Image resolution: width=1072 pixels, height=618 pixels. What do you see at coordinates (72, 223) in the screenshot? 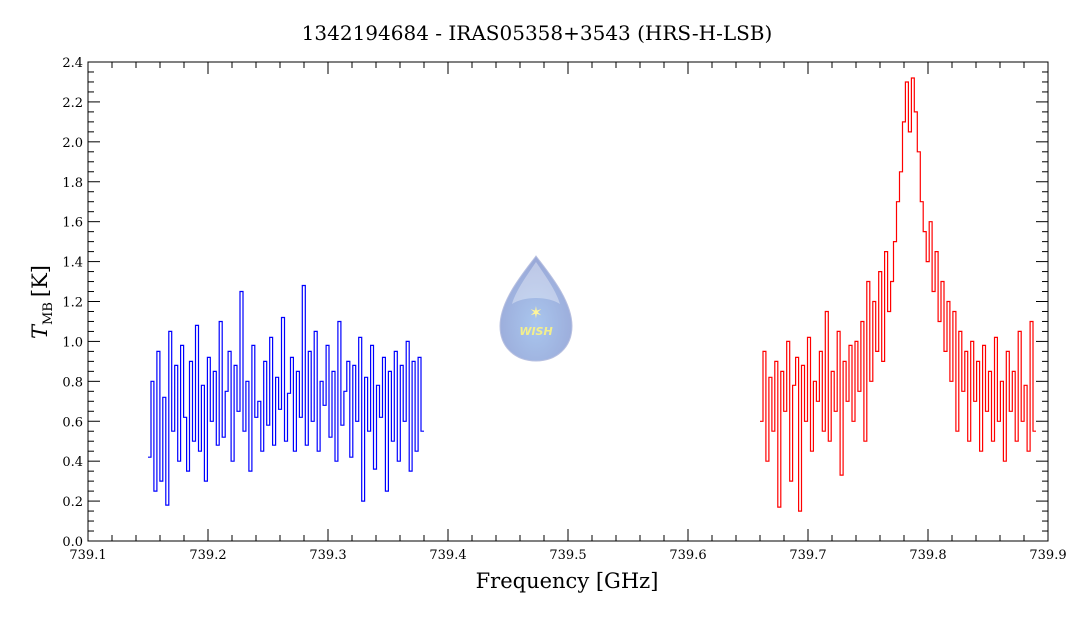
I see `y-tick-label: 1.6` at bounding box center [72, 223].